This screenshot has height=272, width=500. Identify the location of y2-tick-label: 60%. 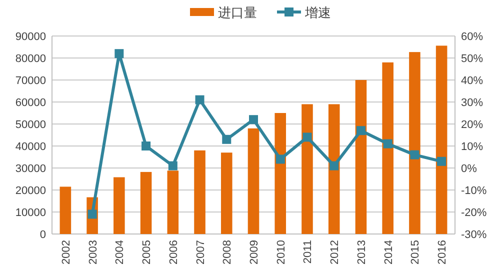
(472, 37).